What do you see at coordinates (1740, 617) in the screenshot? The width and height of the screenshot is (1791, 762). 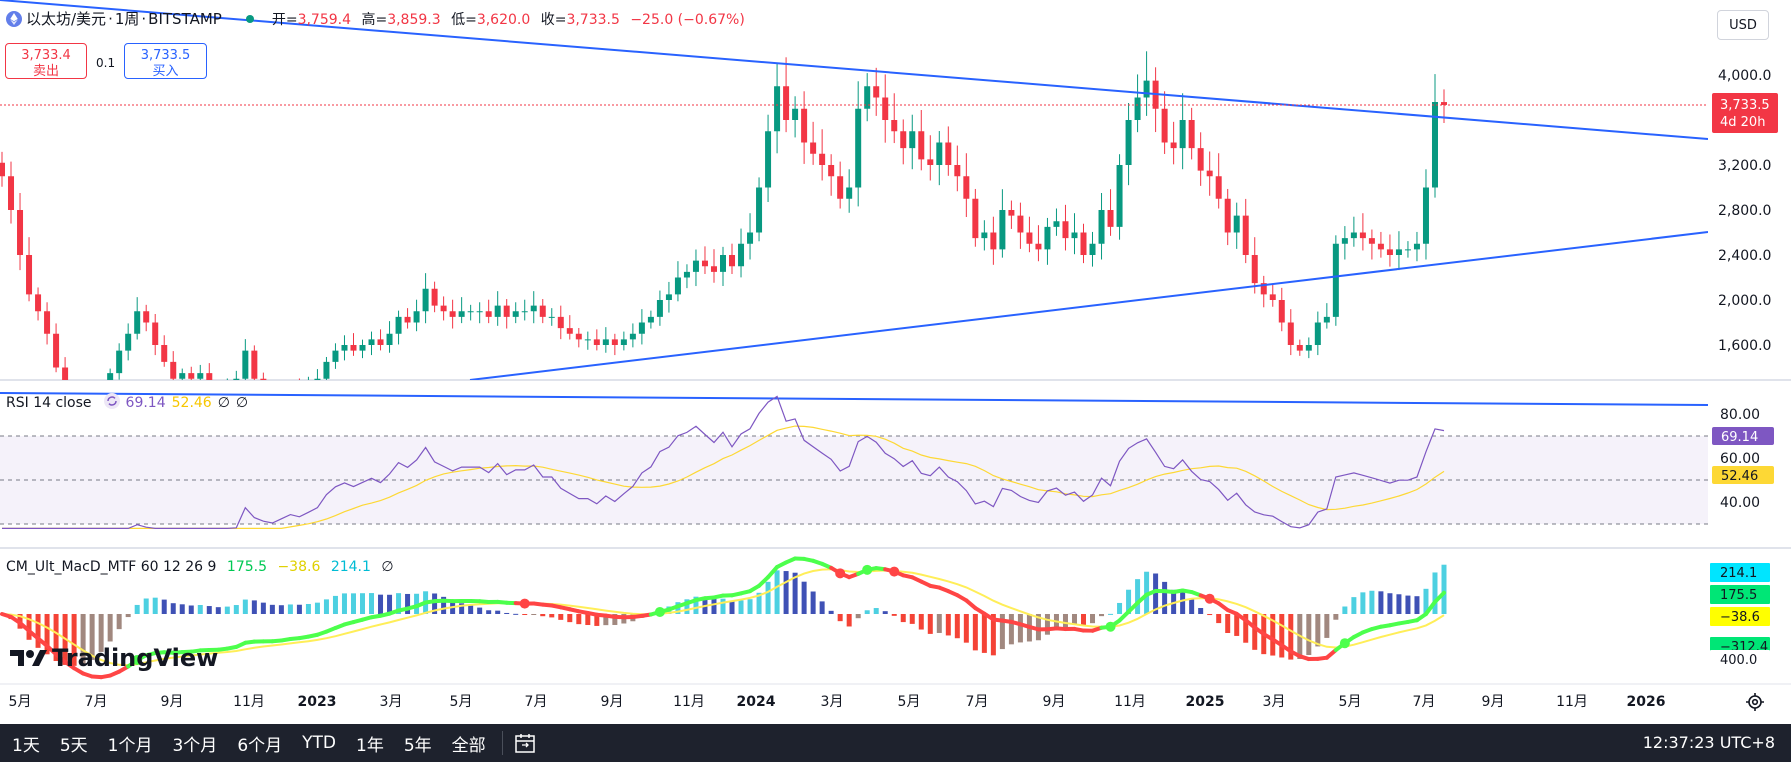 I see `macd-value-tag-text: −38.6` at bounding box center [1740, 617].